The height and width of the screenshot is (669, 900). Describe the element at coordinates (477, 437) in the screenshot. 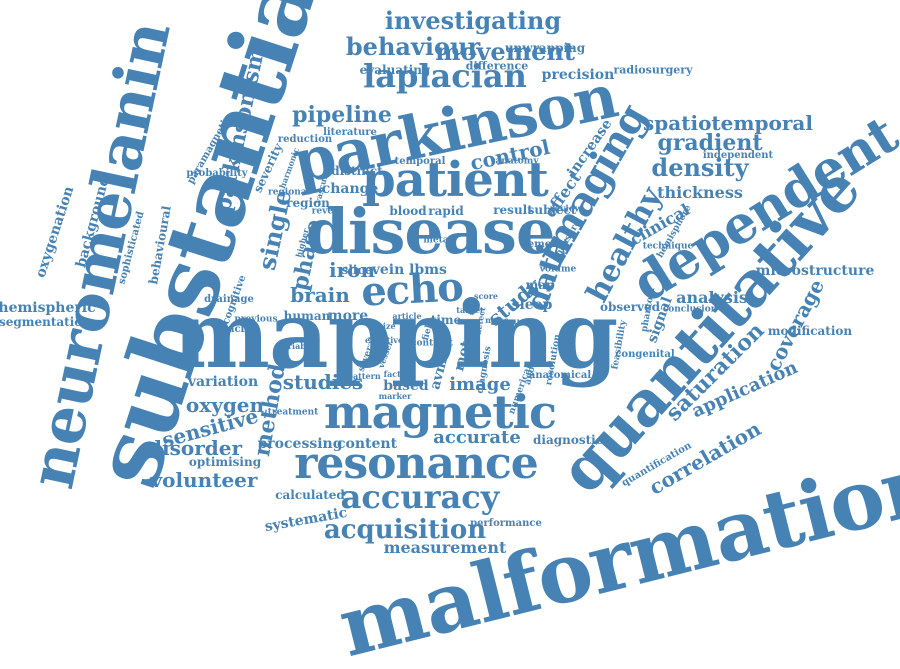

I see `word-accurate: accurate` at that location.